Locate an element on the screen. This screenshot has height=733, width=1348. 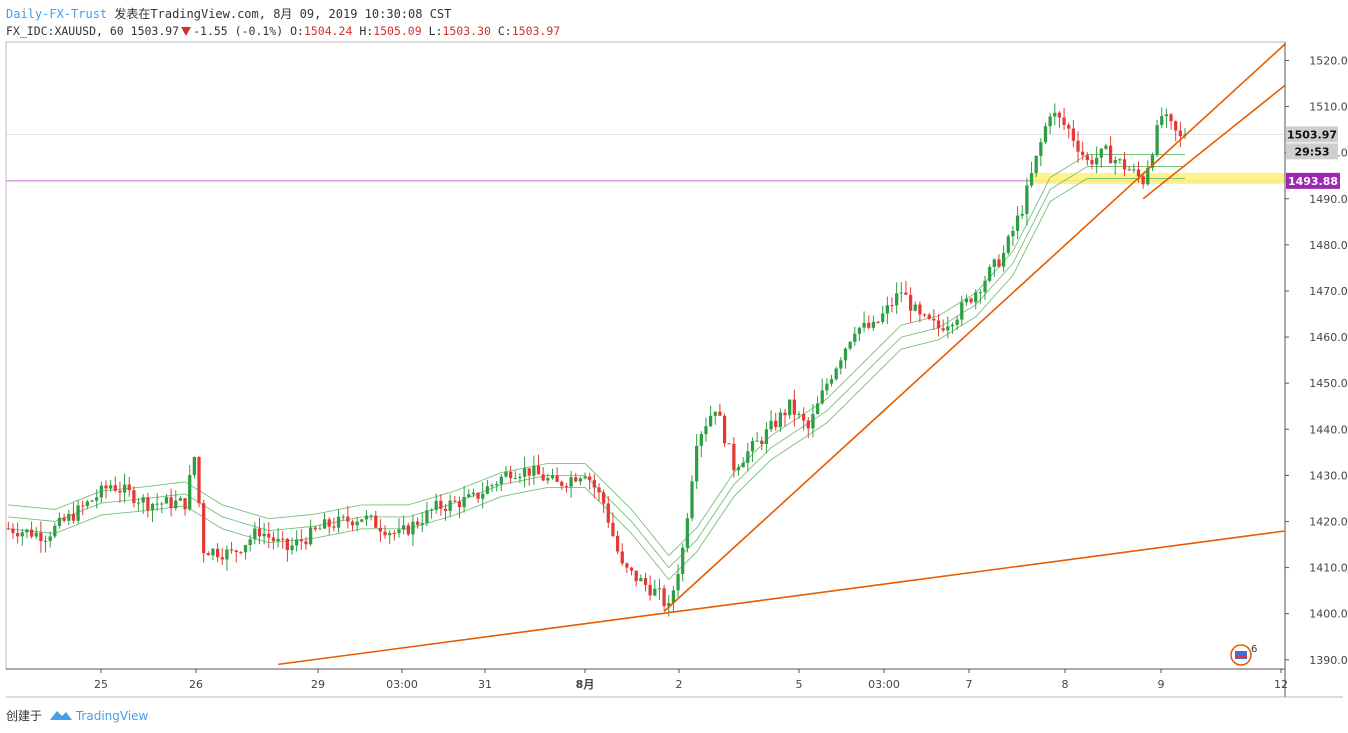
footer: 创建于 TradingView is located at coordinates (77, 715).